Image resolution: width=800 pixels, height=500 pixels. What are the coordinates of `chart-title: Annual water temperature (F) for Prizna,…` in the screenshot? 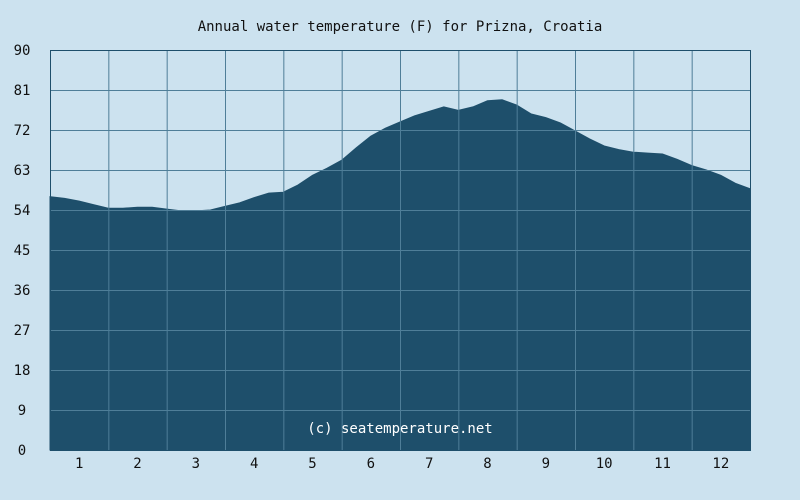 It's located at (400, 27).